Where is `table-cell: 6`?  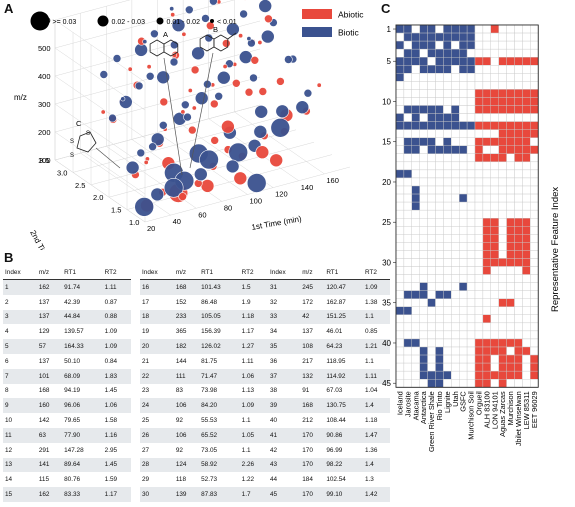 table-cell: 6 is located at coordinates (7, 361).